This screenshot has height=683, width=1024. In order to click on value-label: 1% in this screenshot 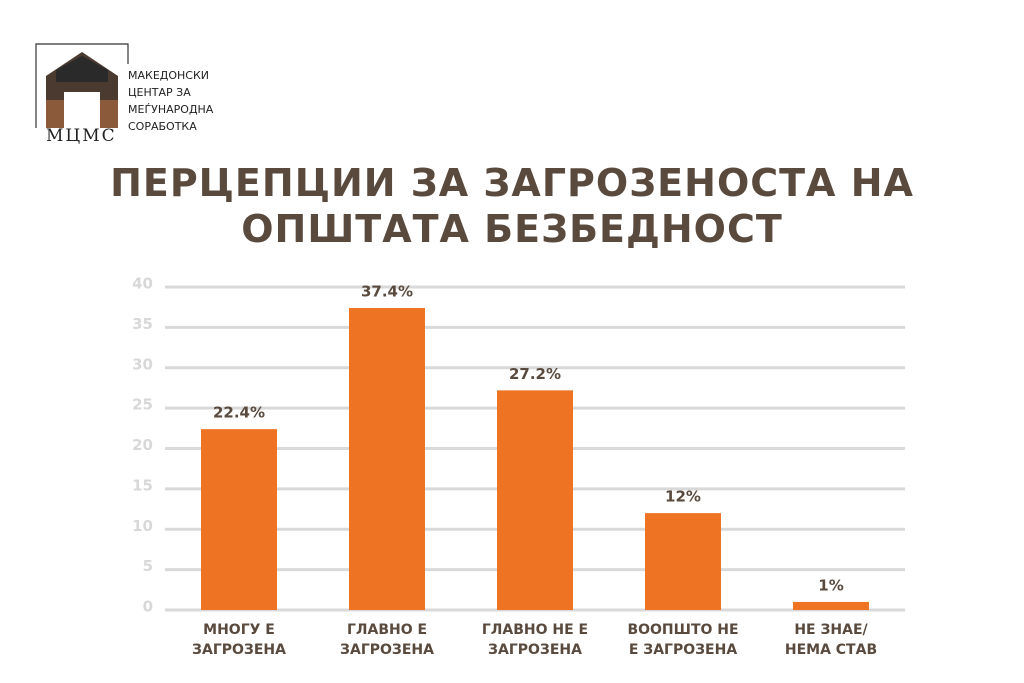, I will do `click(830, 585)`.